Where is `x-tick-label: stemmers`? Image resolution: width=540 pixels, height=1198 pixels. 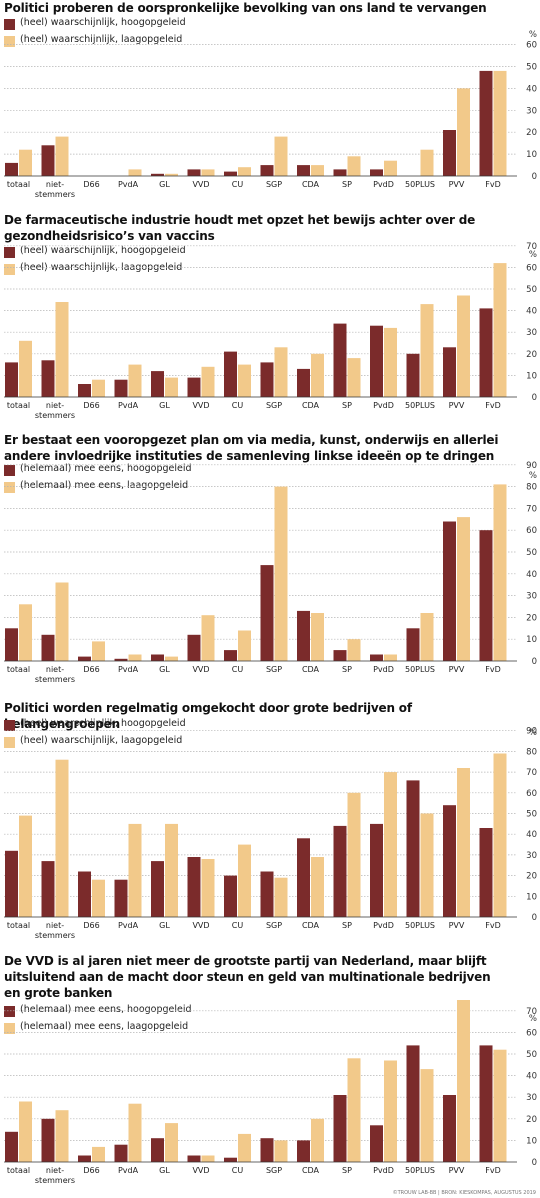 x-tick-label: stemmers is located at coordinates (55, 935).